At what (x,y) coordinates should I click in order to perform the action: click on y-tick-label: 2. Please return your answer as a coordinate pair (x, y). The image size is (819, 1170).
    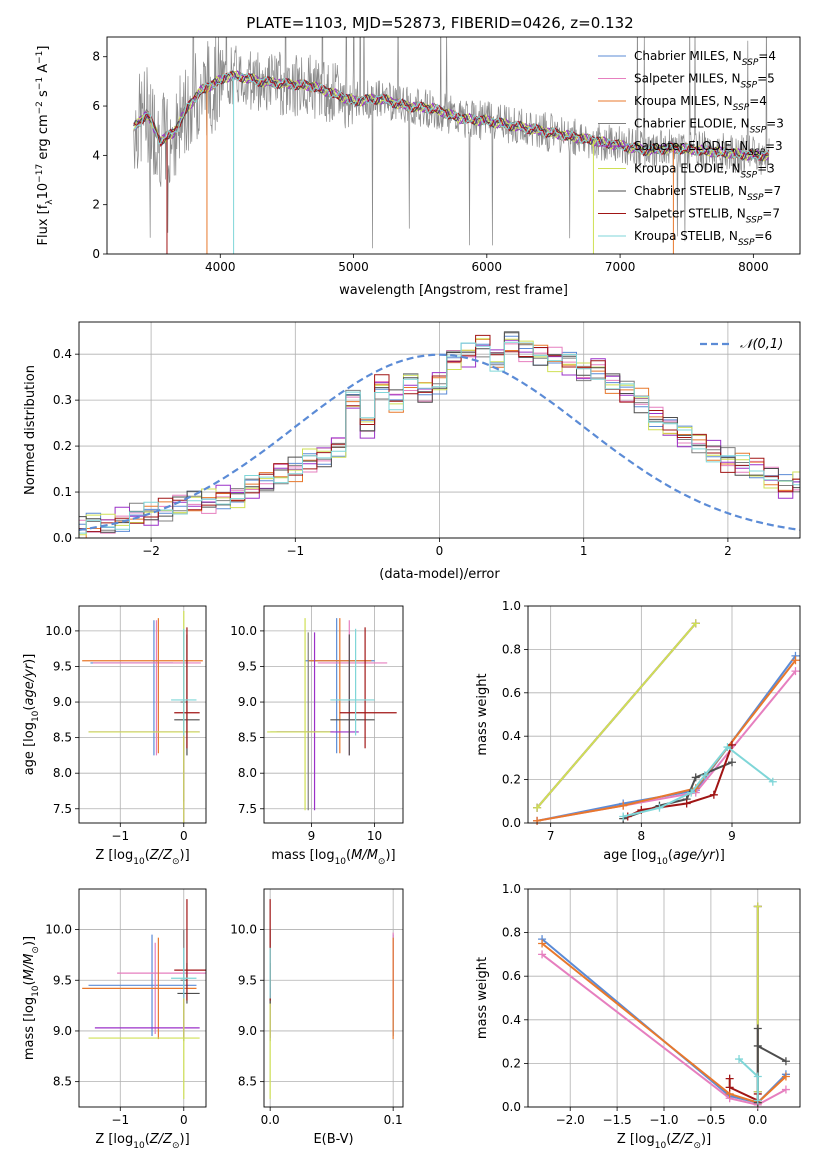
    Looking at the image, I should click on (96, 205).